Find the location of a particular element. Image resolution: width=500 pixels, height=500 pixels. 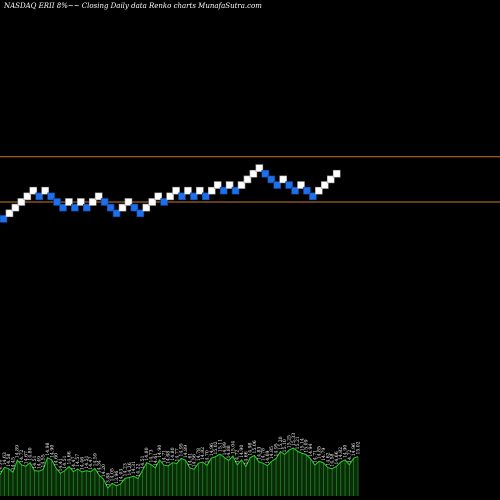

volume-value-label: 14.31 is located at coordinates (134, 467).